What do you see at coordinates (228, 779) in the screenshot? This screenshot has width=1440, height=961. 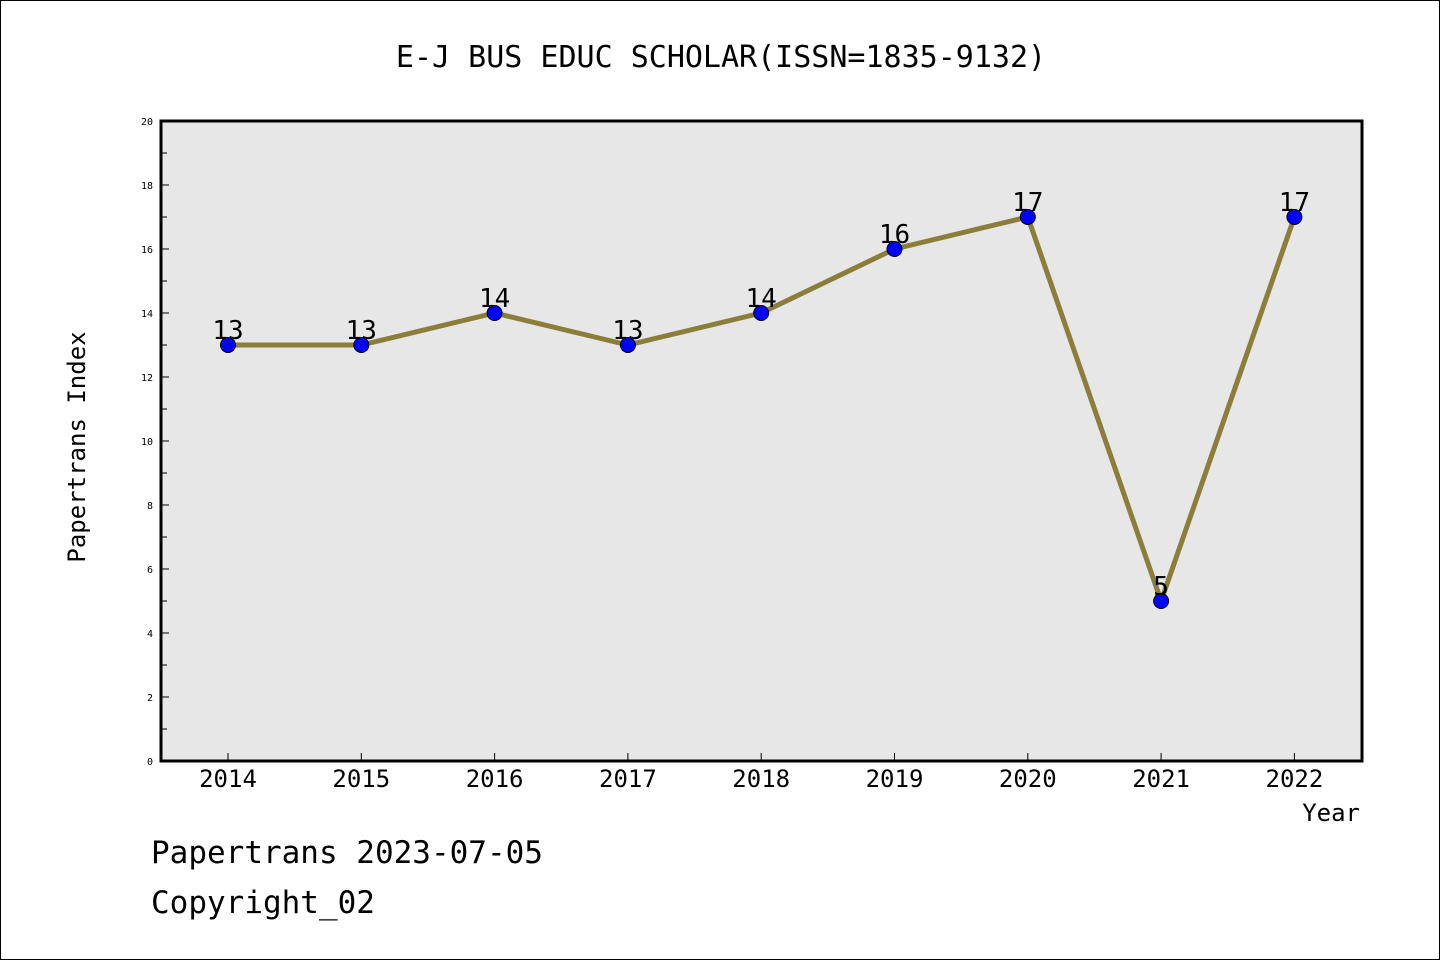 I see `x-tick-label: 2014` at bounding box center [228, 779].